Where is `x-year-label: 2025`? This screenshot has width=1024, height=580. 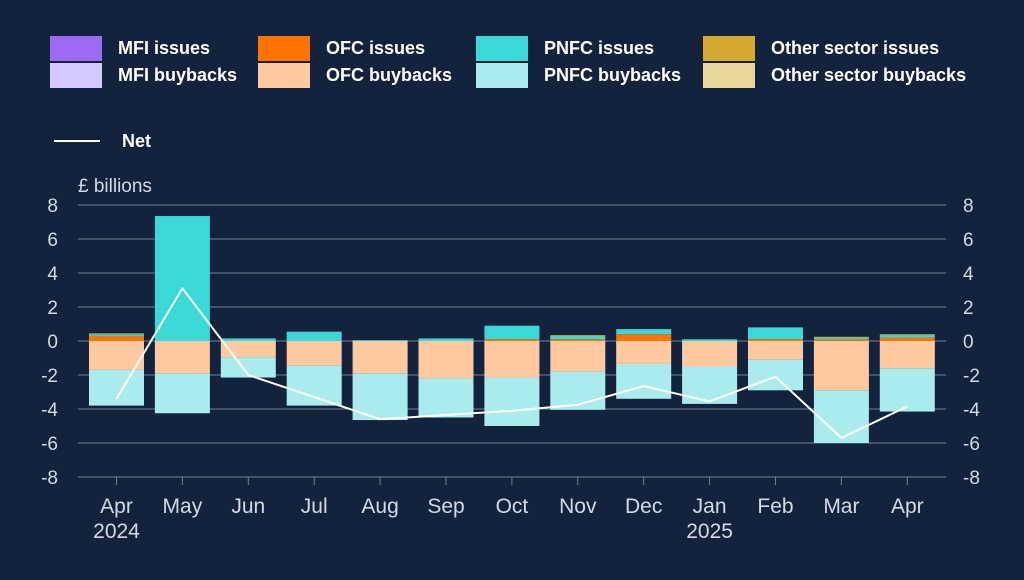 x-year-label: 2025 is located at coordinates (709, 531).